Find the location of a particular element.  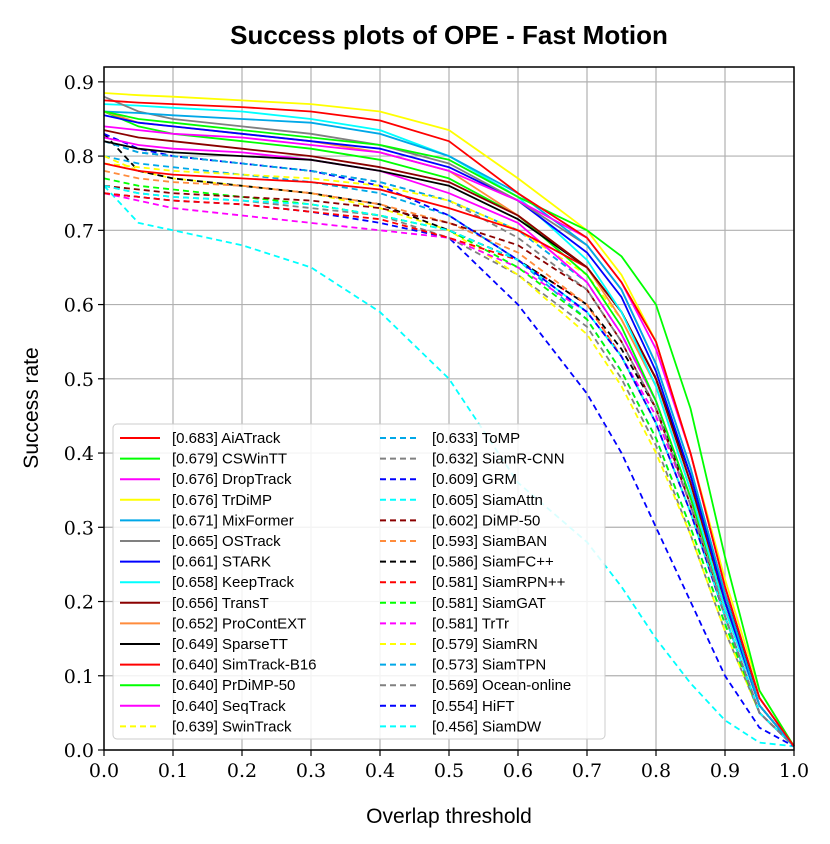

legend-entry: [0.683] AiATrack is located at coordinates (226, 438).